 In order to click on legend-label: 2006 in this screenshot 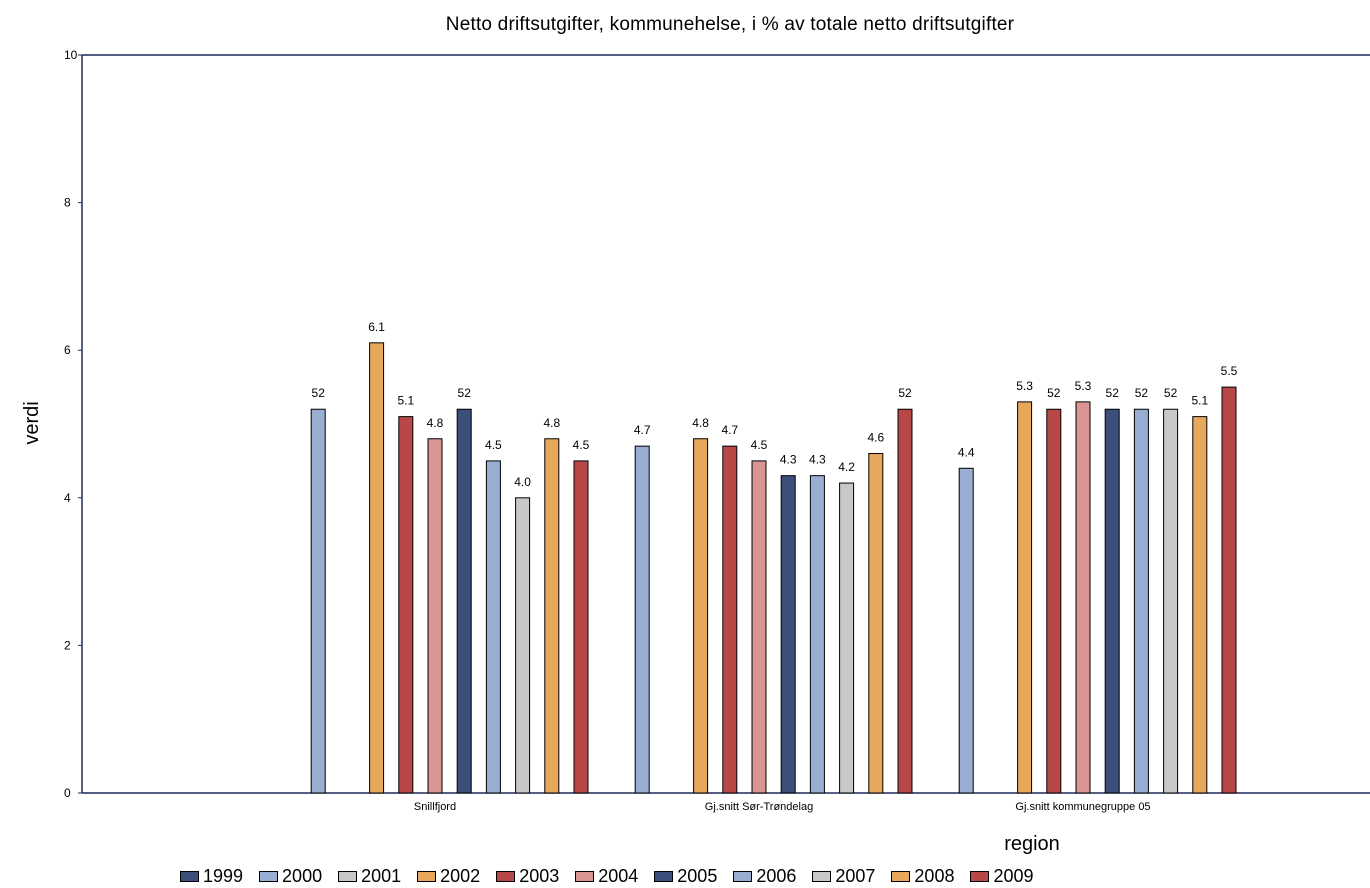, I will do `click(776, 875)`.